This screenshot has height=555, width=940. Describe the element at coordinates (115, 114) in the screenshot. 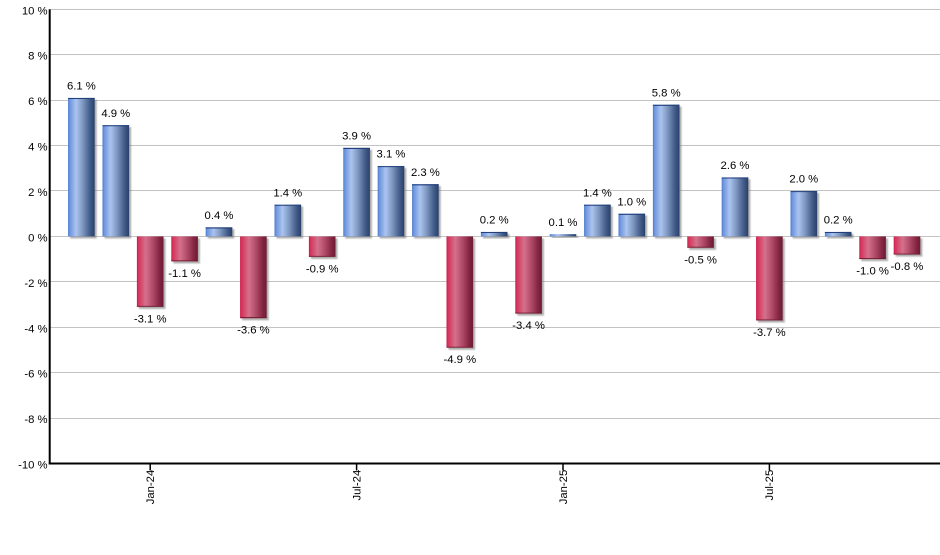

I see `svg-text: 4.9 %` at that location.